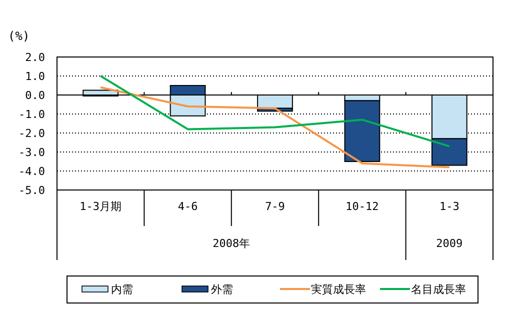 Image resolution: width=519 pixels, height=320 pixels. I want to click on text: 2009, so click(449, 243).